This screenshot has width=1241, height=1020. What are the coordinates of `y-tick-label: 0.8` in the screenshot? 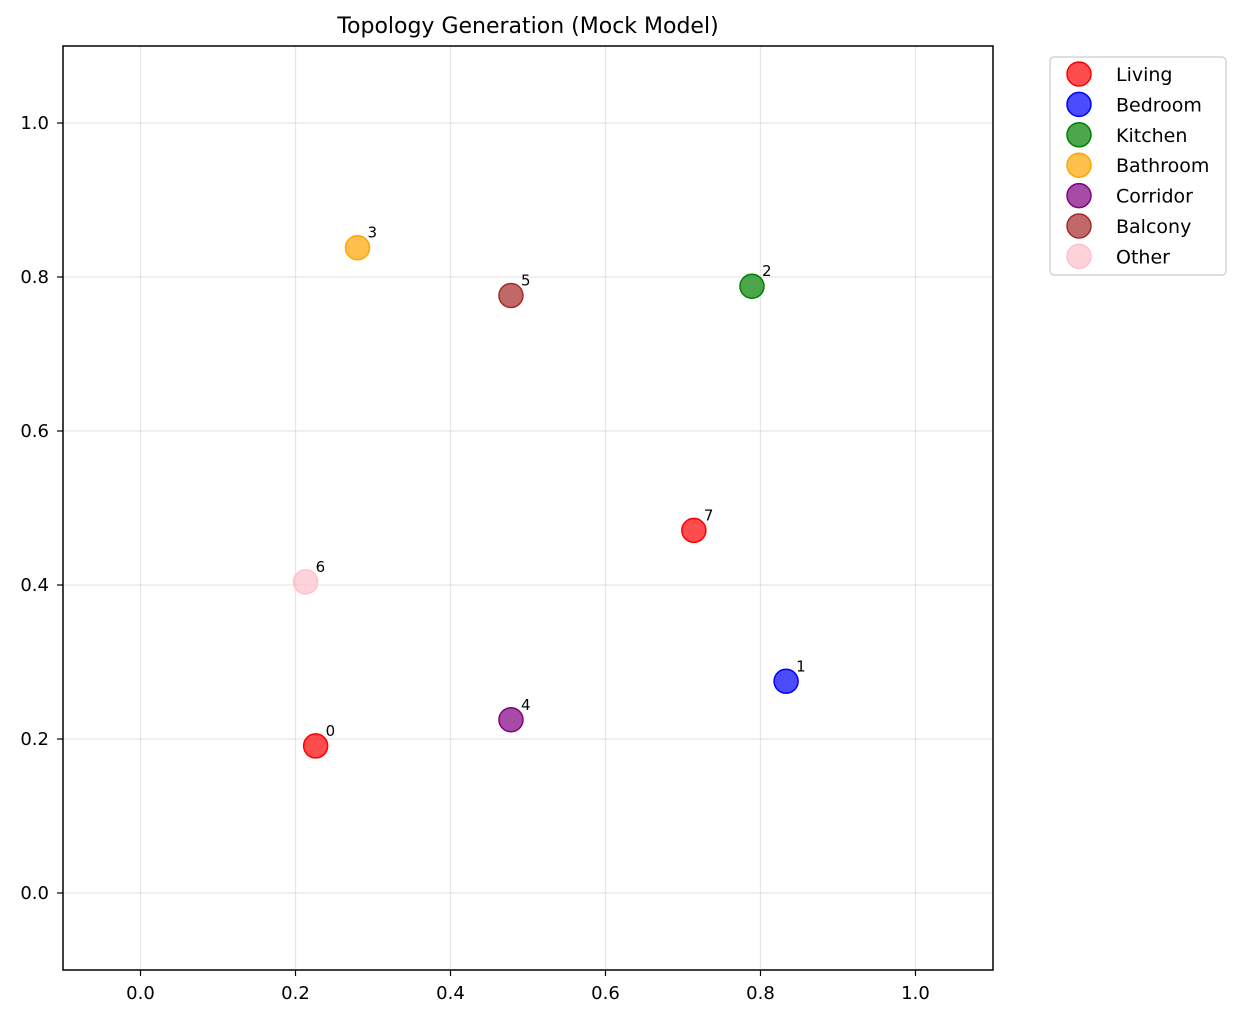 It's located at (34, 277).